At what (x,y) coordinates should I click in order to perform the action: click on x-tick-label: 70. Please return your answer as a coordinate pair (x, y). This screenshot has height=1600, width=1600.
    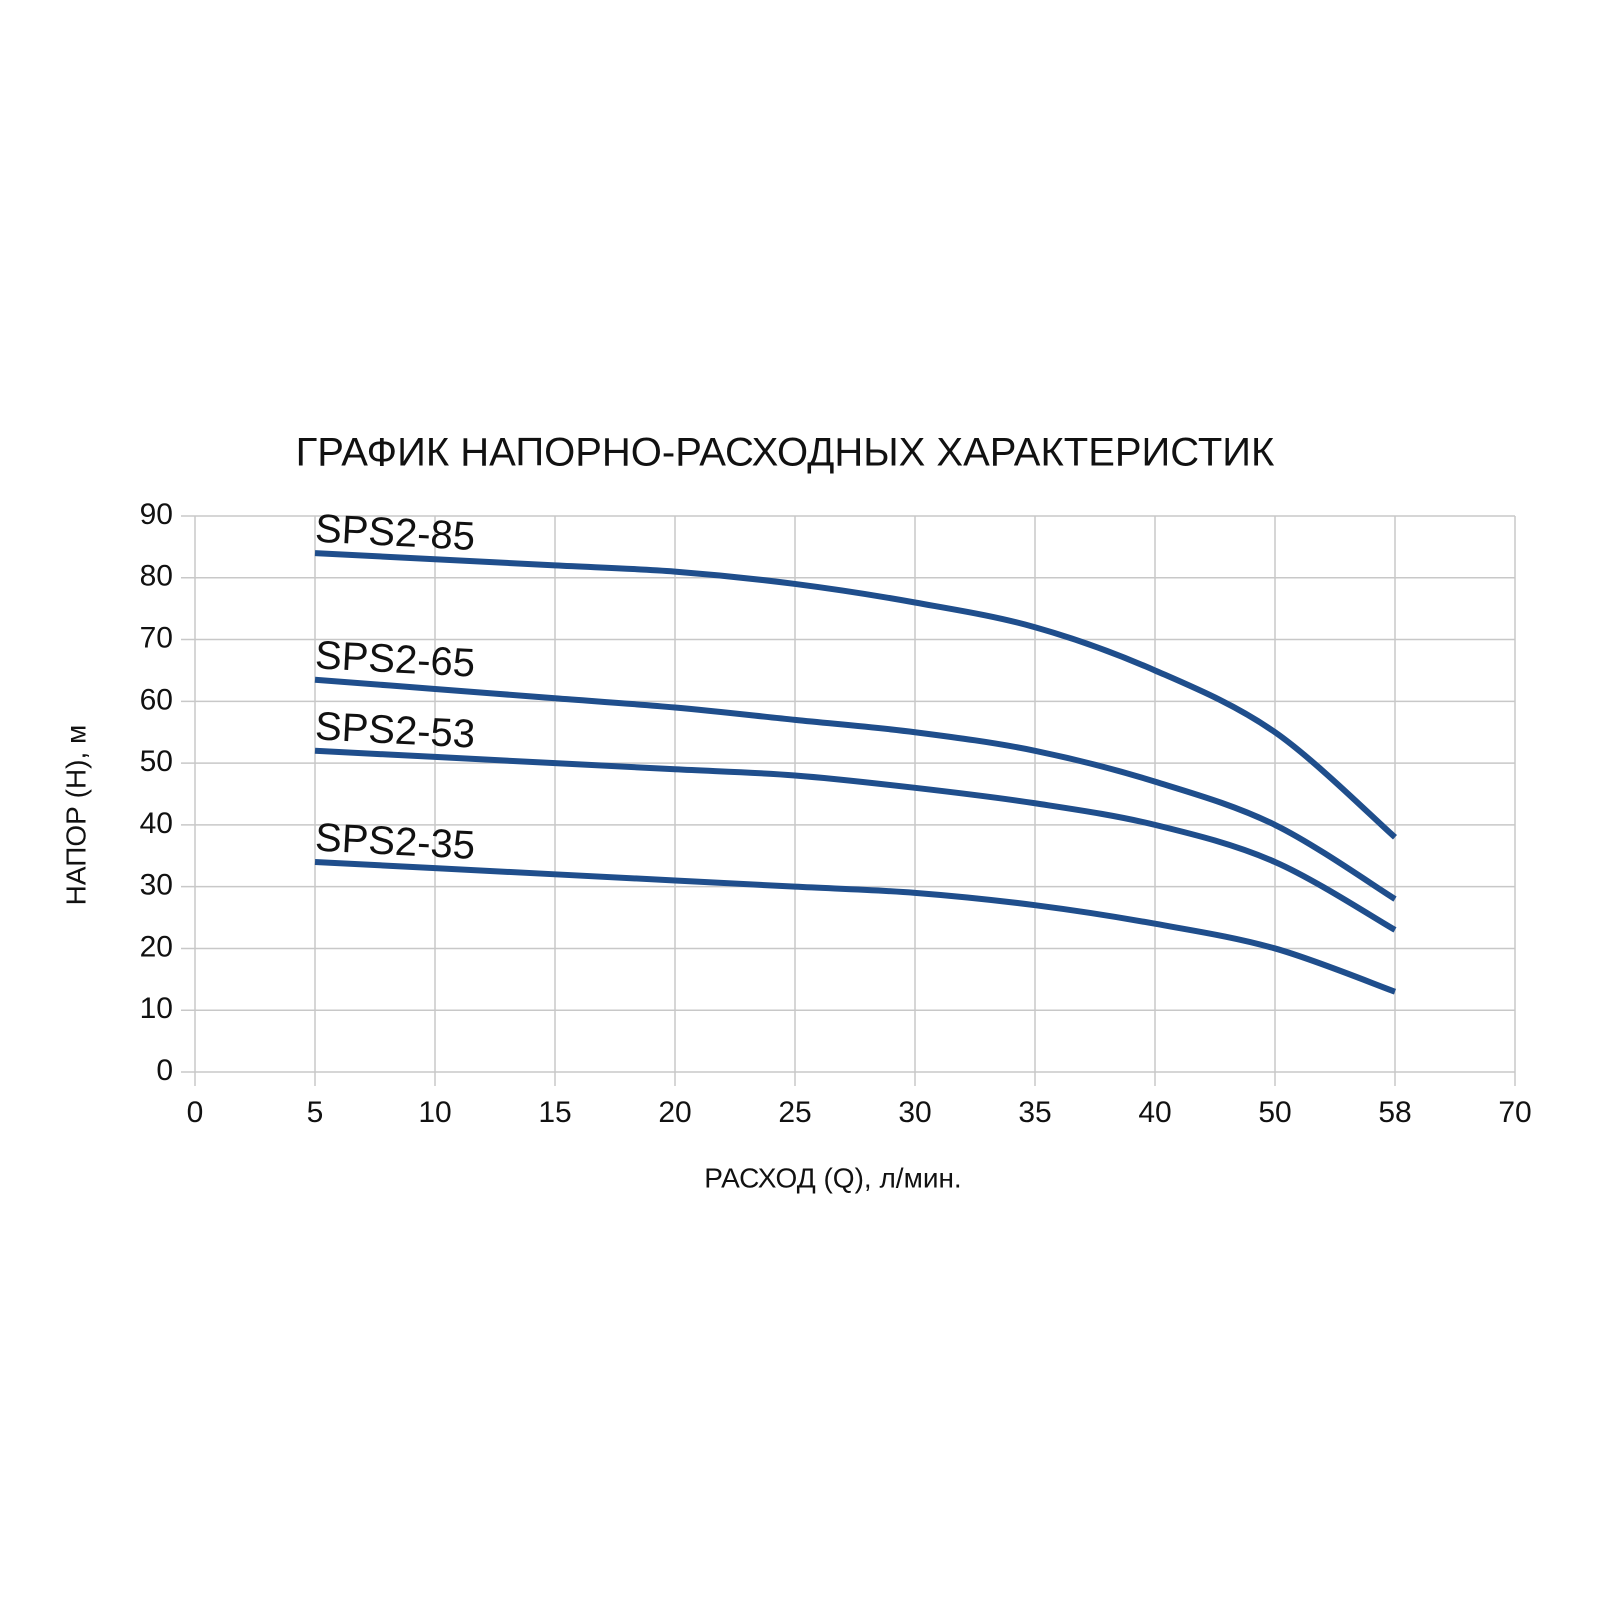
    Looking at the image, I should click on (1514, 1112).